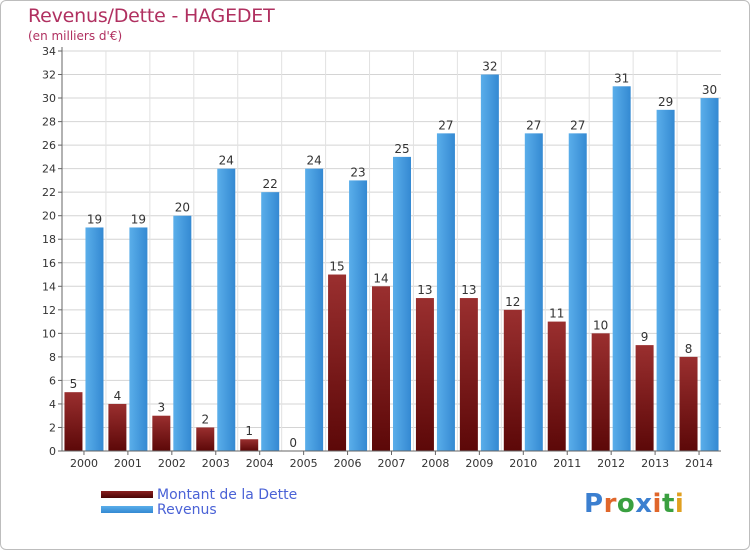 This screenshot has width=750, height=550. What do you see at coordinates (336, 267) in the screenshot?
I see `data-label-debt: 15` at bounding box center [336, 267].